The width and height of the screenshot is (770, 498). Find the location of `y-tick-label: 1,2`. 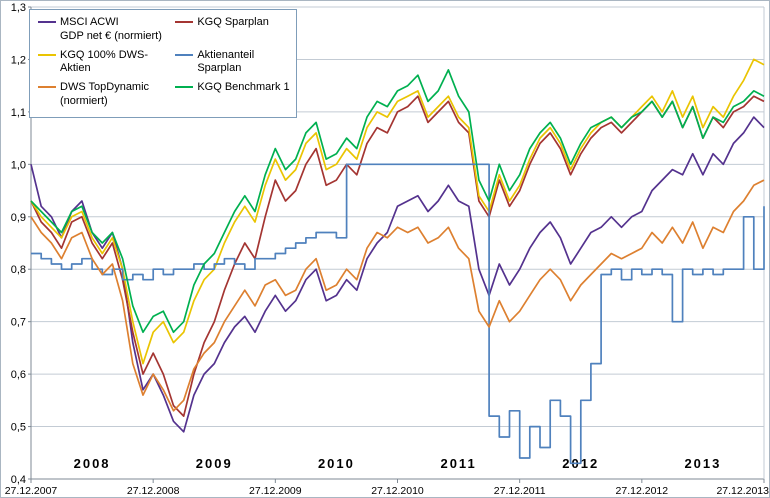

y-tick-label: 1,2 is located at coordinates (18, 60).